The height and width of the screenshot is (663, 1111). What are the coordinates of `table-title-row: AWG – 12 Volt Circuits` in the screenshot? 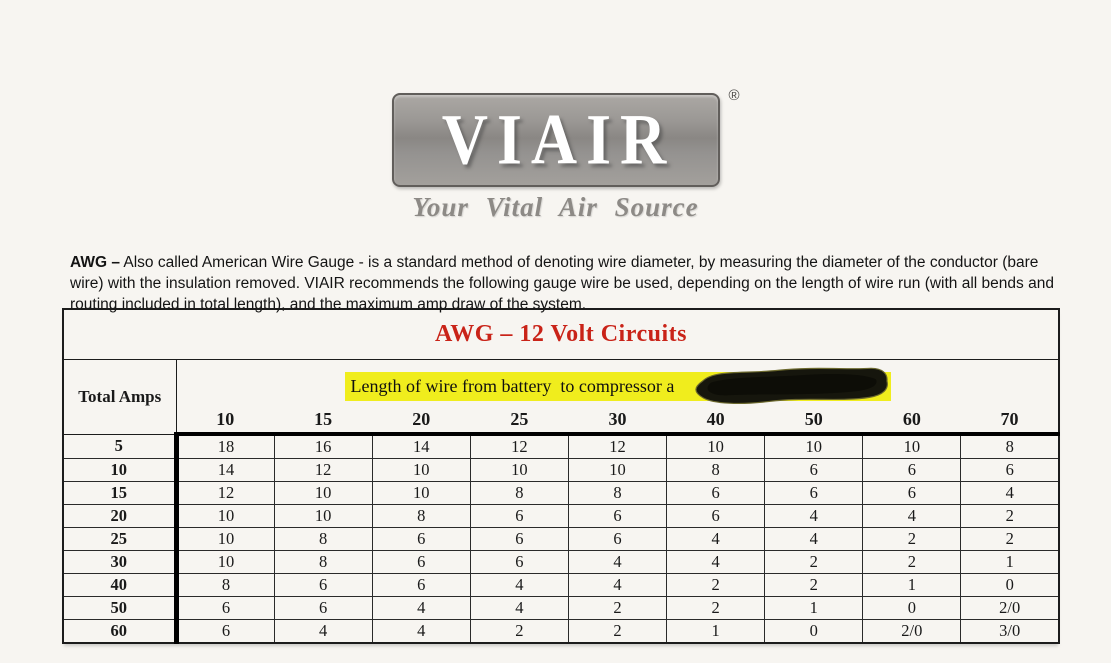 It's located at (561, 334).